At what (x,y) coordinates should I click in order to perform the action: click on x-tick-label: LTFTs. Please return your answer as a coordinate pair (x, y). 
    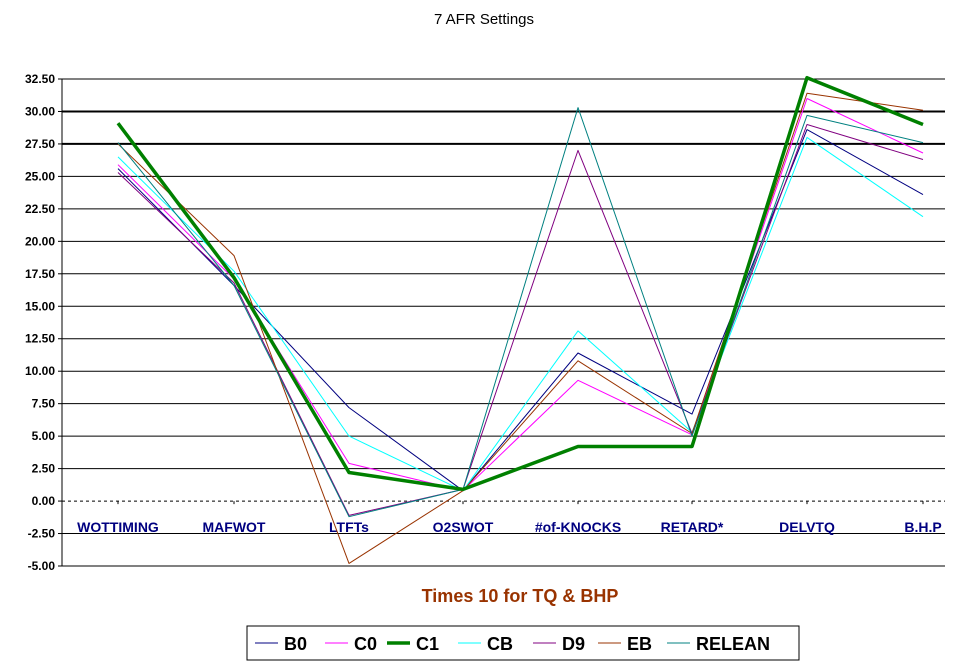
    Looking at the image, I should click on (349, 527).